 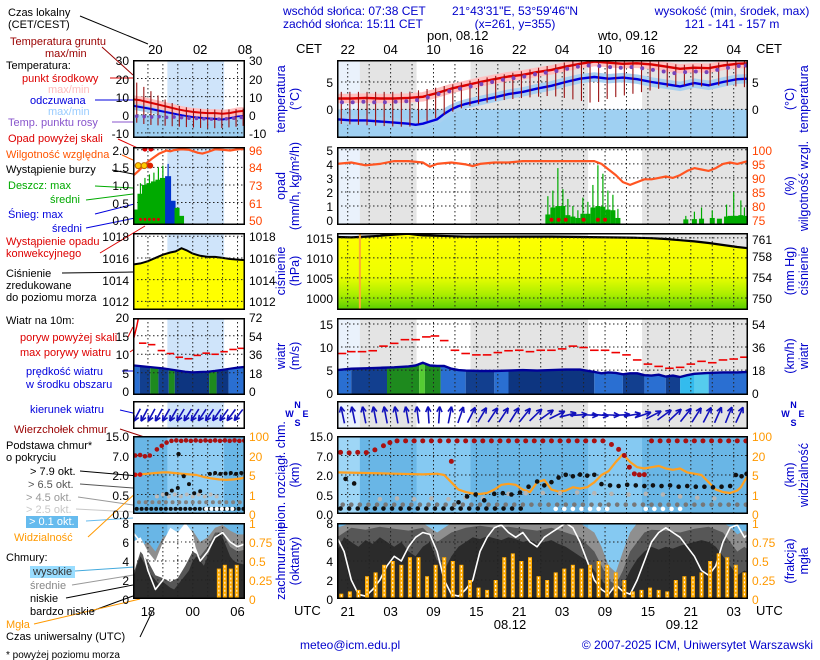 I want to click on axis-tick: 1015, so click(x=319, y=238).